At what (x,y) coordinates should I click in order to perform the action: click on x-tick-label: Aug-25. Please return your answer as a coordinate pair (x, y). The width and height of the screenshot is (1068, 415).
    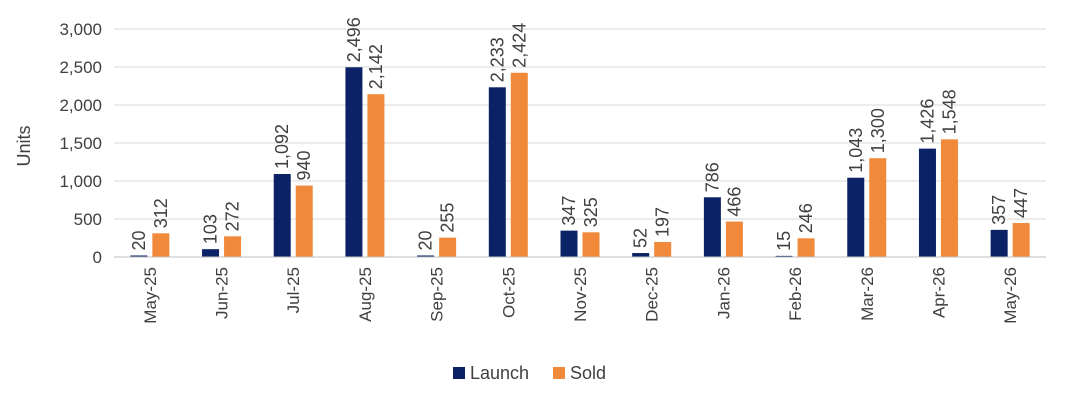
    Looking at the image, I should click on (365, 294).